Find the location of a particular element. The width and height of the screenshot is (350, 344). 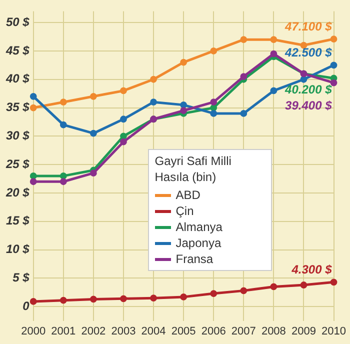

x-tick-label: 2003 is located at coordinates (123, 331).